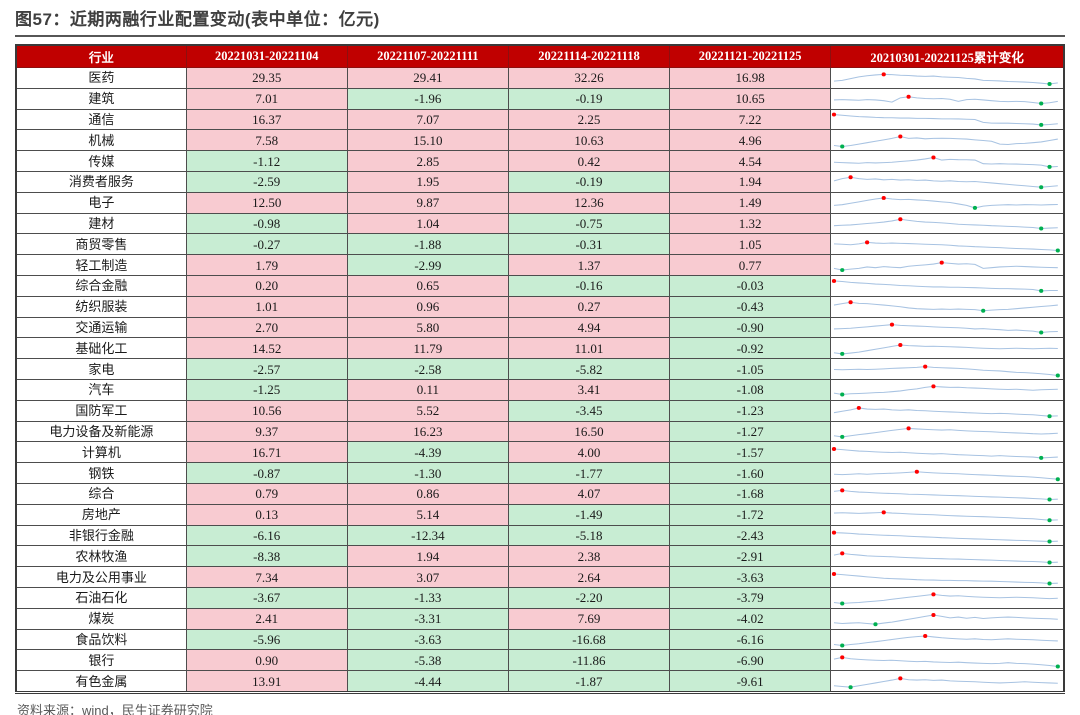  I want to click on value-cell: -3.63, so click(750, 577).